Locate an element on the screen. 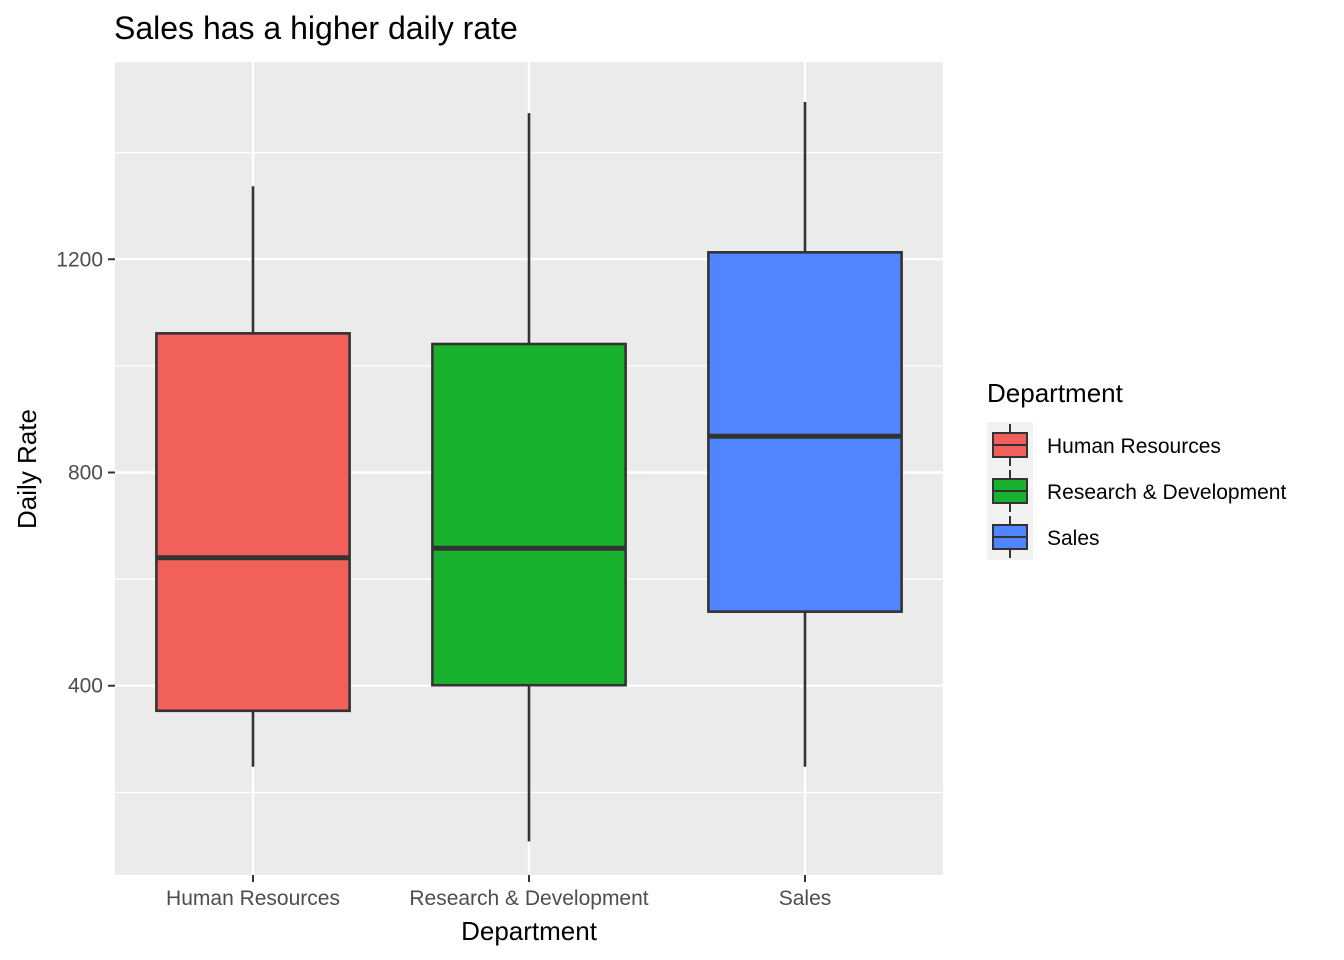 The height and width of the screenshot is (960, 1344). legend-label: Research & Development is located at coordinates (1166, 492).